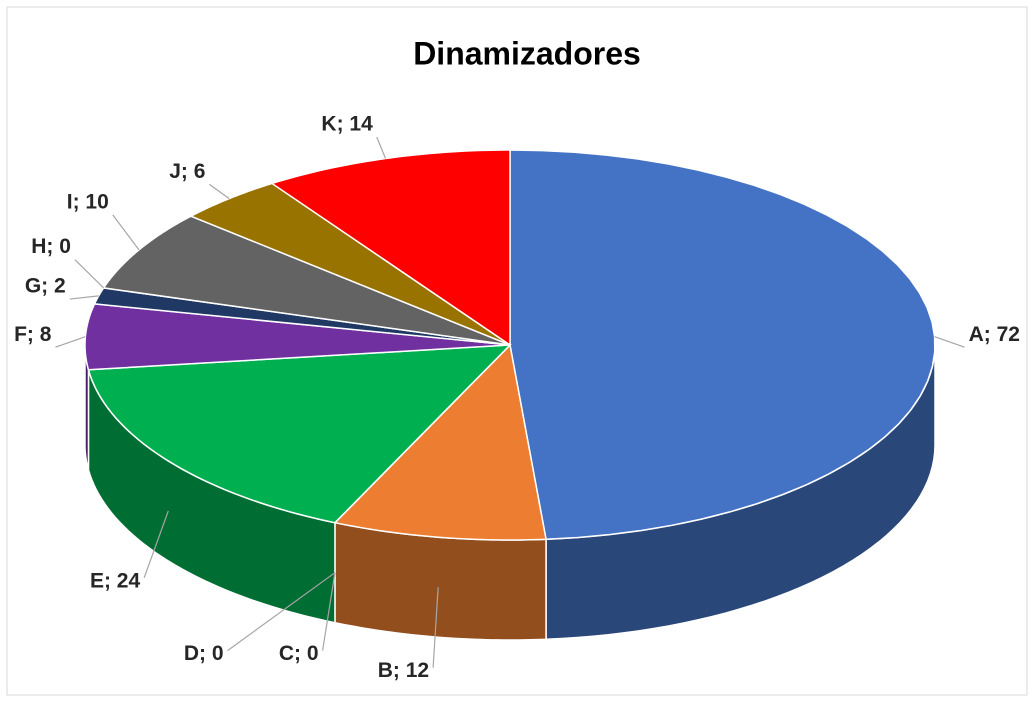  Describe the element at coordinates (204, 653) in the screenshot. I see `data-label: D; 0` at that location.